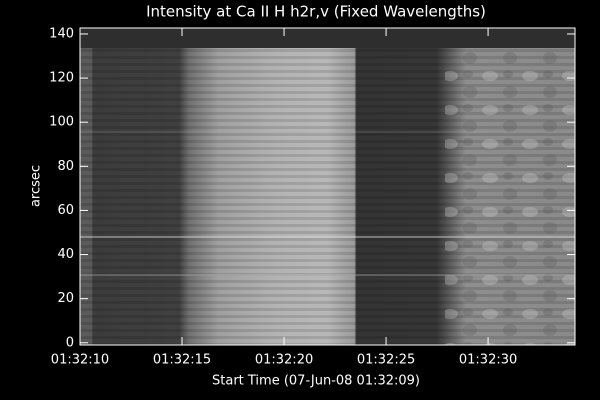 This screenshot has width=600, height=400. I want to click on y-tick-label: 20, so click(65, 298).